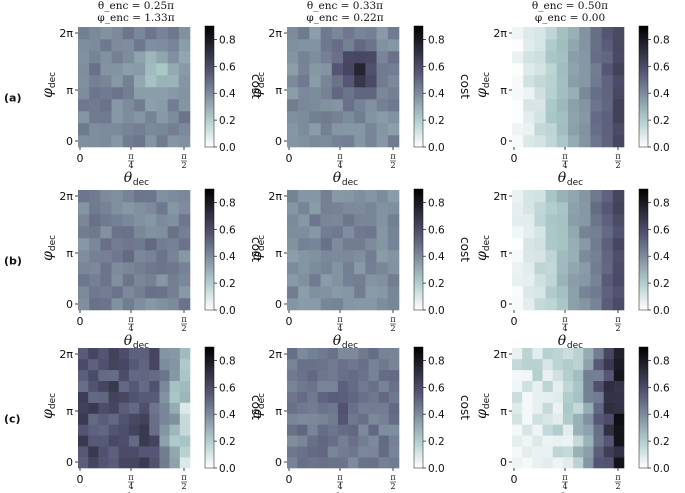 The image size is (685, 493). Describe the element at coordinates (436, 257) in the screenshot. I see `colorbar-tick-label: 0.4` at that location.